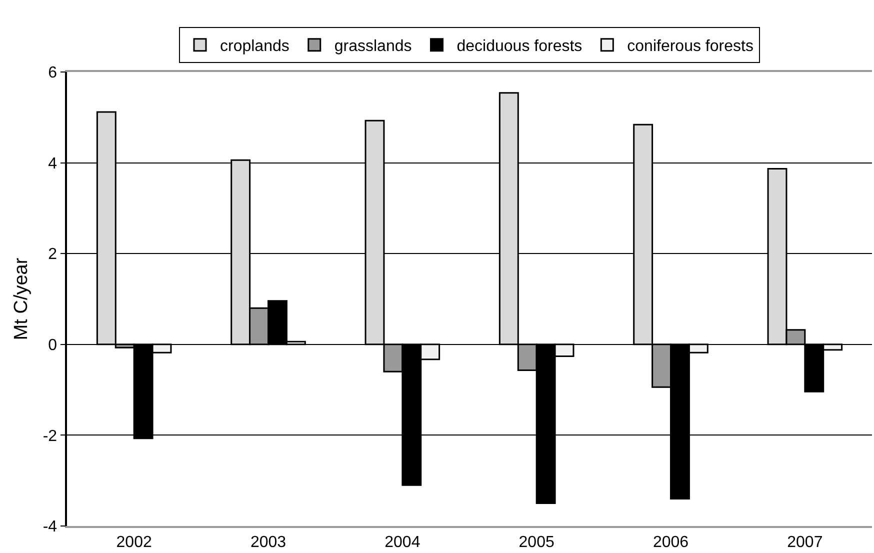 The height and width of the screenshot is (553, 874). What do you see at coordinates (50, 527) in the screenshot?
I see `y-tick-label: -4` at bounding box center [50, 527].